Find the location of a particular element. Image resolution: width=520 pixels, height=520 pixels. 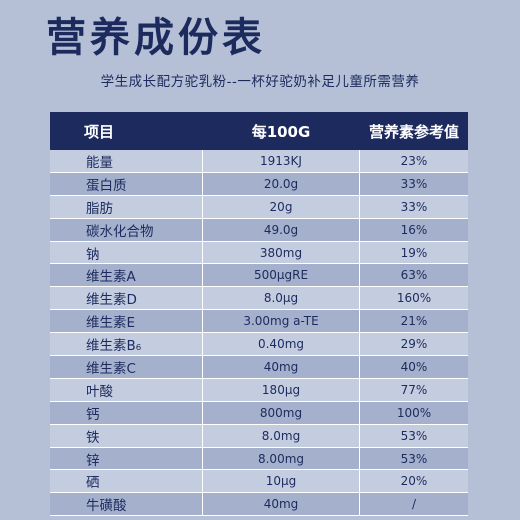

nrv-value: 40% is located at coordinates (414, 367).